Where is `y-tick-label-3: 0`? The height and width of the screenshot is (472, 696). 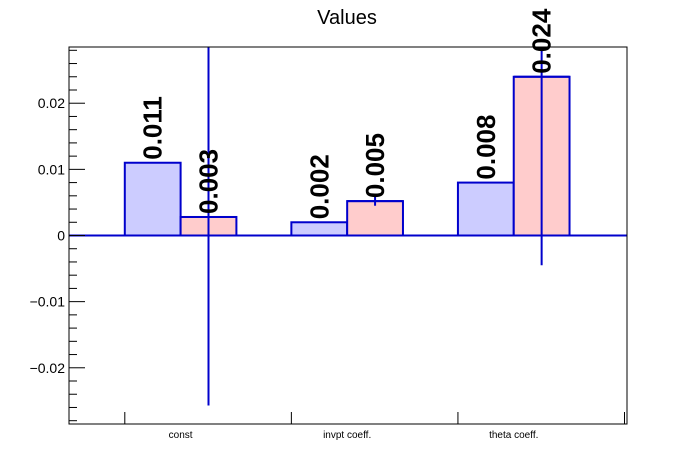 y-tick-label-3: 0 is located at coordinates (61, 236).